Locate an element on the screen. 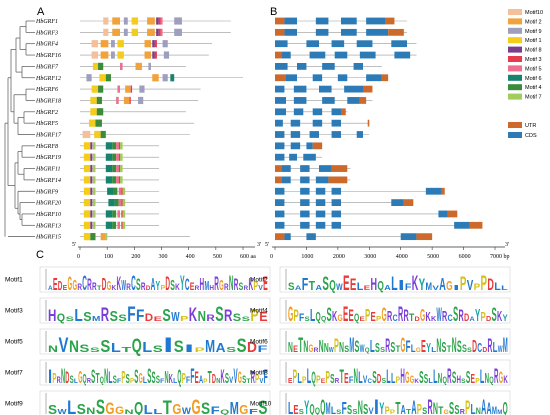  structure-legend: UTR CDS is located at coordinates (522, 130).